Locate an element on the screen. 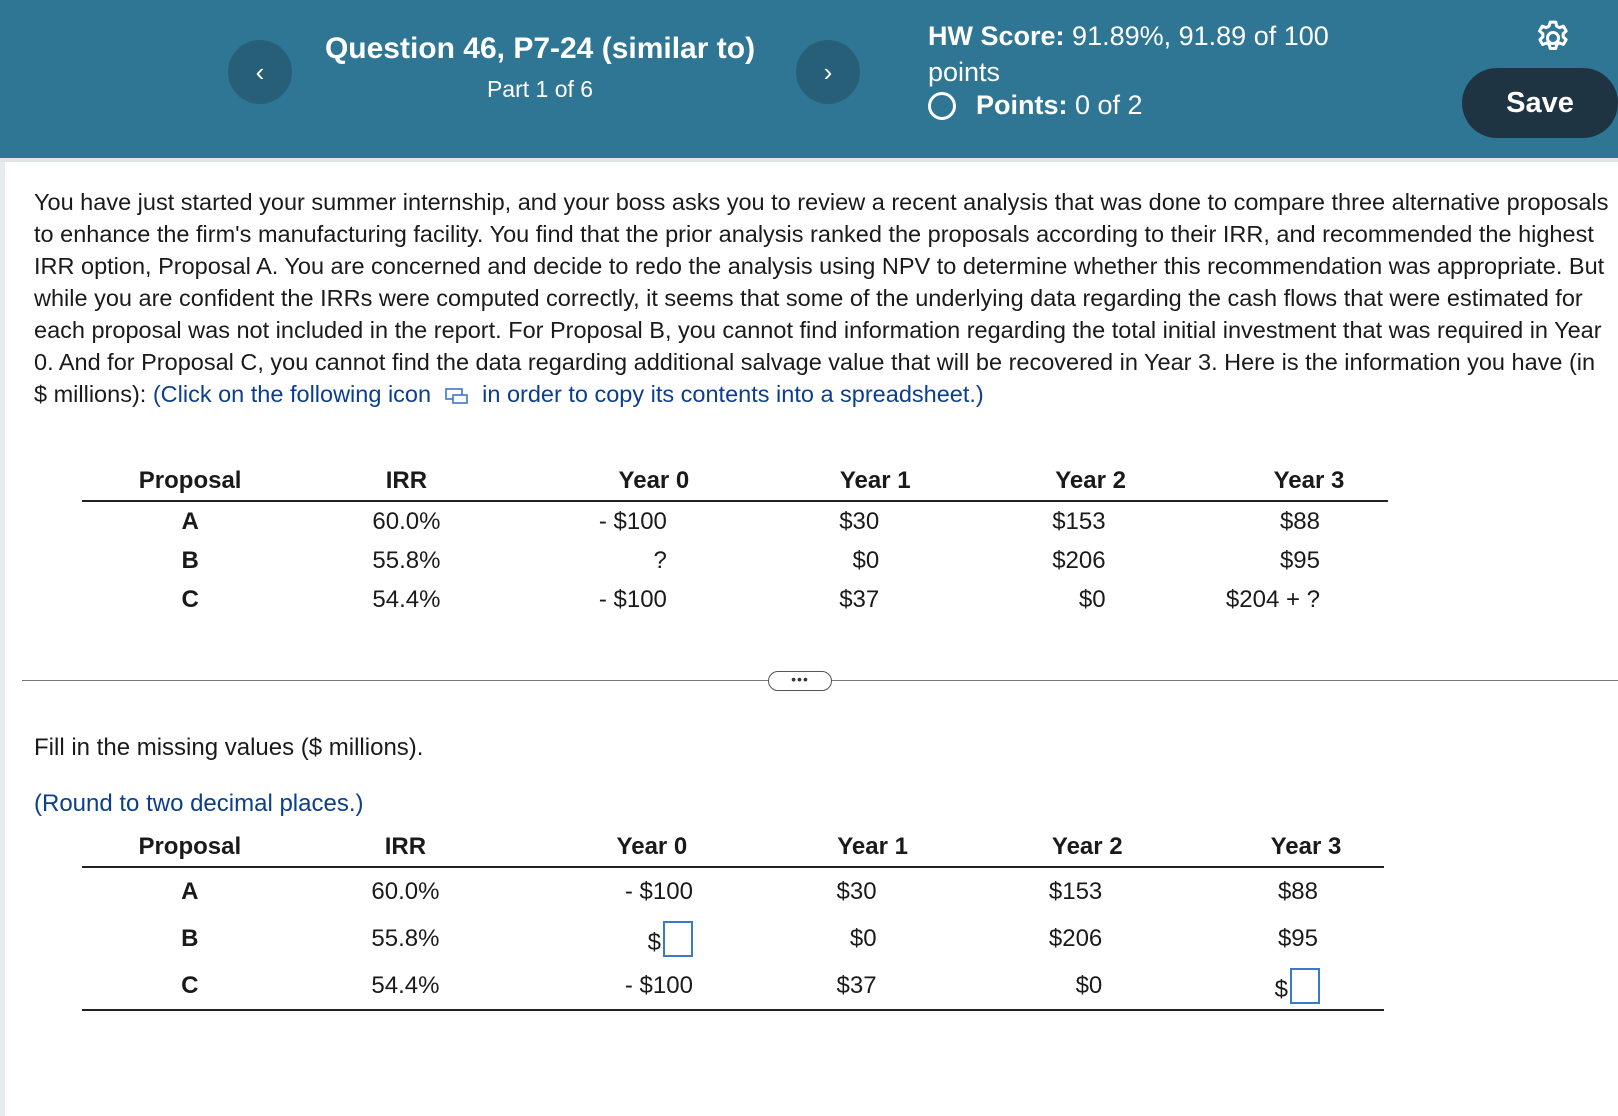 This screenshot has width=1618, height=1116. chevron-left-icon: ‹ is located at coordinates (260, 71).